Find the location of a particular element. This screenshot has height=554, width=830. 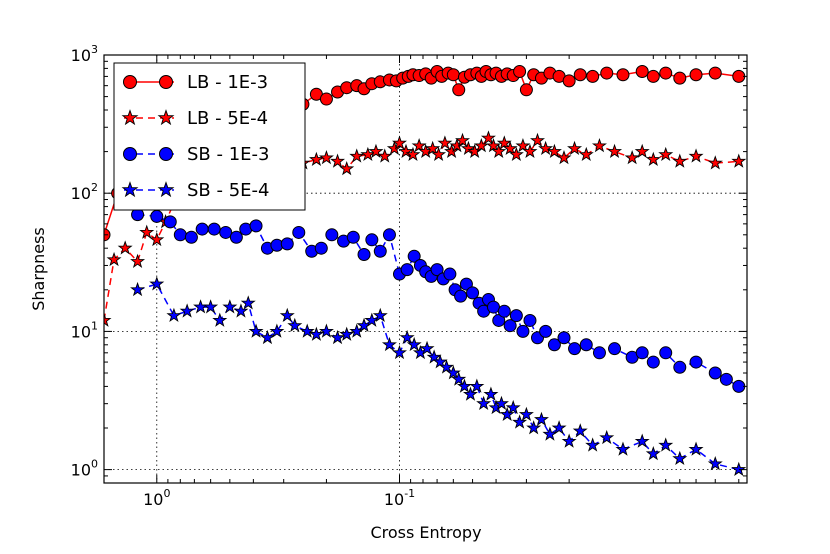

legend-label: SB - 5E-4 is located at coordinates (228, 190).